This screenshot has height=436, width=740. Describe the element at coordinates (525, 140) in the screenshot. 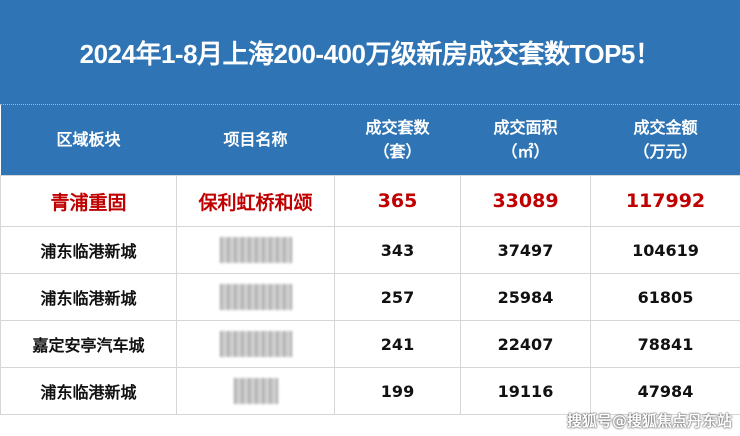

I see `header-area-sqm: 成交面积 （㎡）` at that location.